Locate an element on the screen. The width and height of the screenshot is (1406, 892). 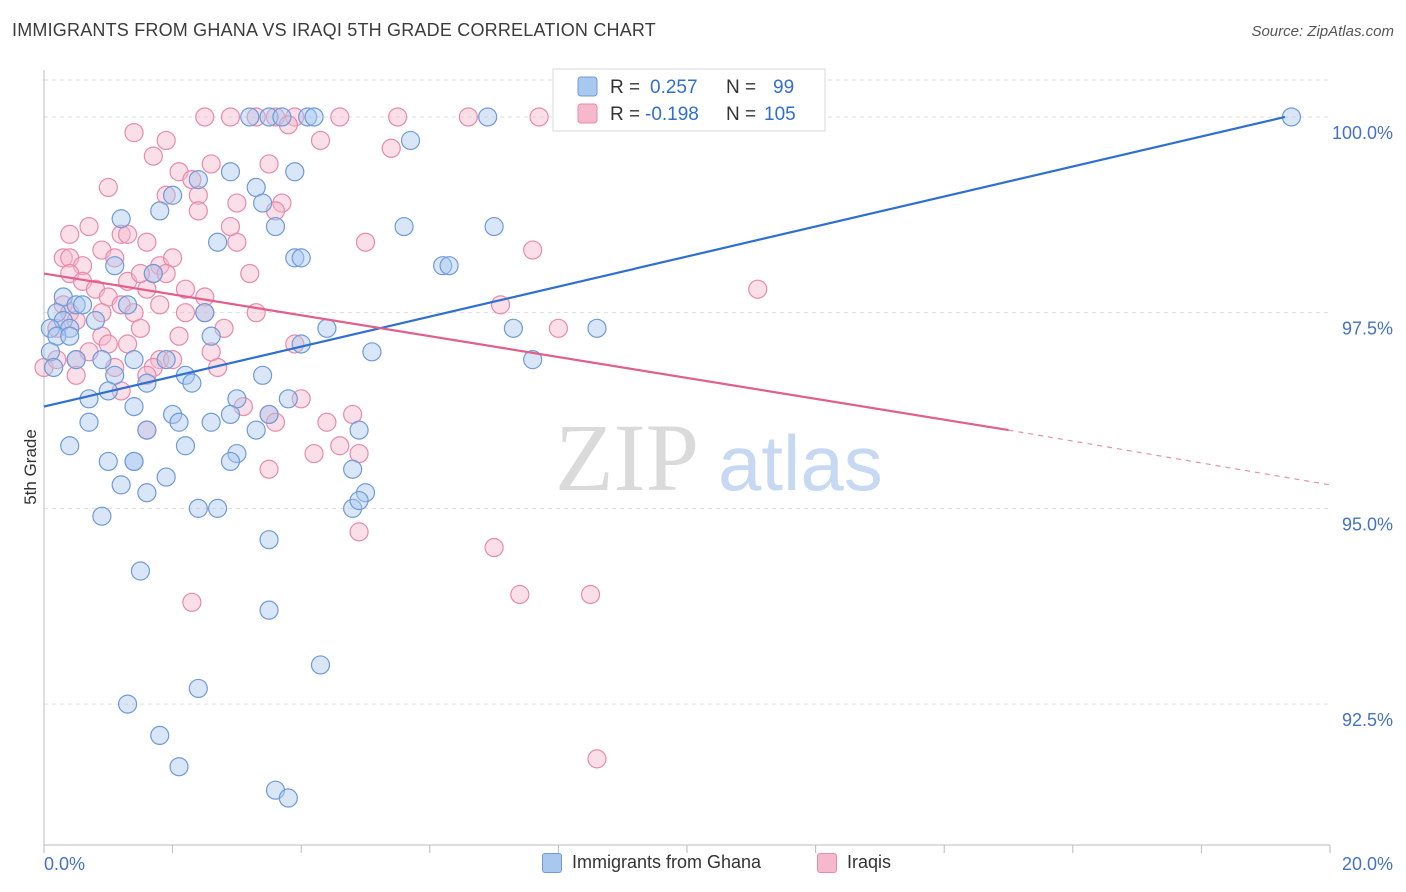
watermark-zip: ZIP is located at coordinates (627, 457).